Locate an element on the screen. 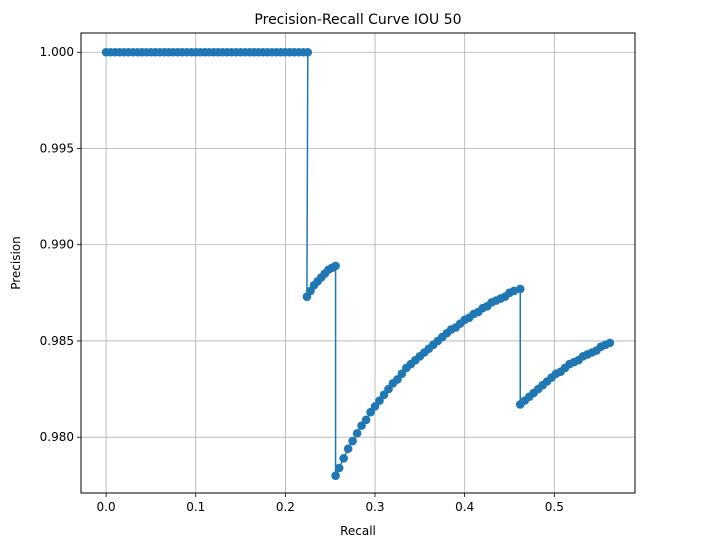  x-tick-label: 0.1 is located at coordinates (195, 507).